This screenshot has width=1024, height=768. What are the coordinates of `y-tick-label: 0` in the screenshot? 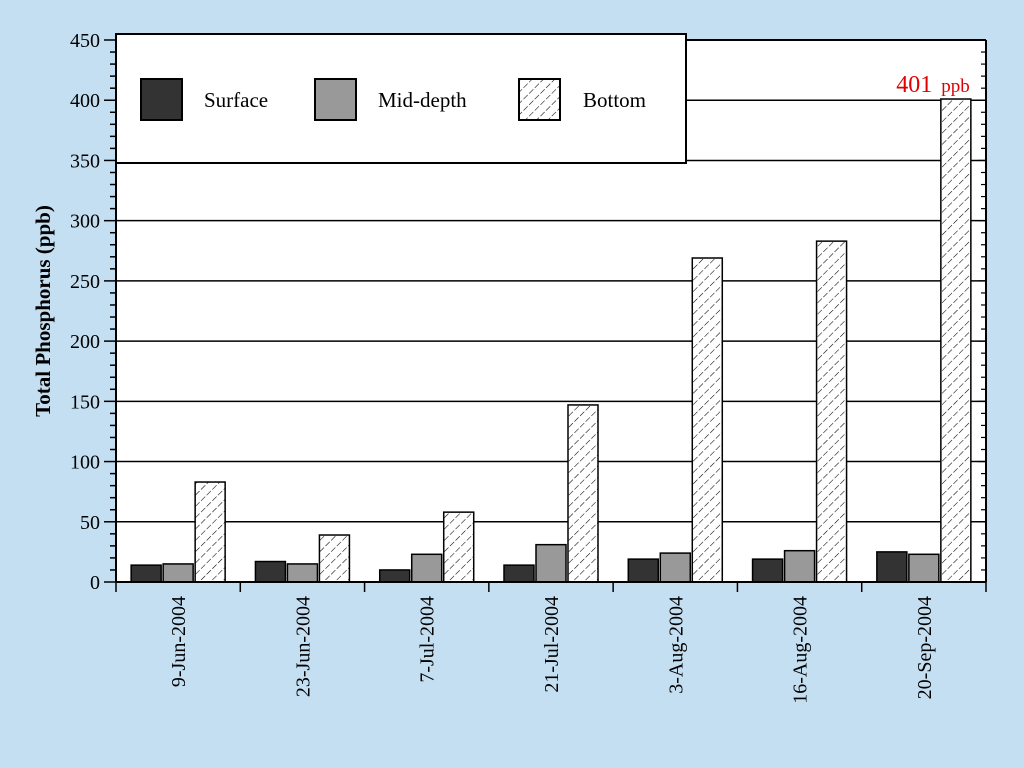 It's located at (95, 583).